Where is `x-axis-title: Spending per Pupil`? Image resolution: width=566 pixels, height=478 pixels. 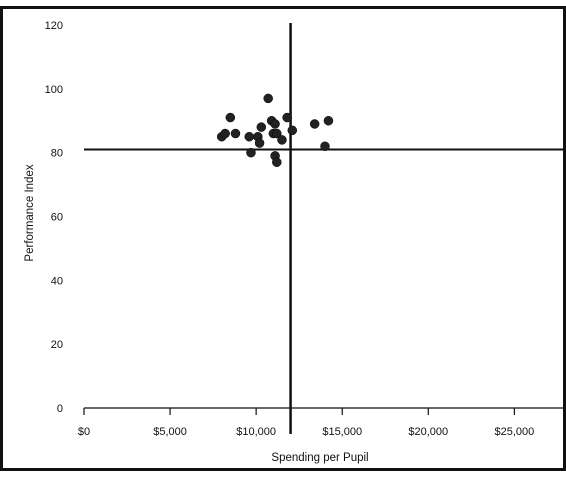 x-axis-title: Spending per Pupil is located at coordinates (319, 458).